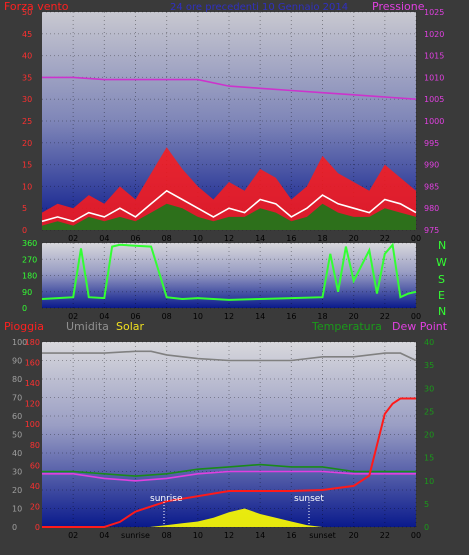 The image size is (469, 555). I want to click on label-temperatura: Temperatura, so click(346, 326).